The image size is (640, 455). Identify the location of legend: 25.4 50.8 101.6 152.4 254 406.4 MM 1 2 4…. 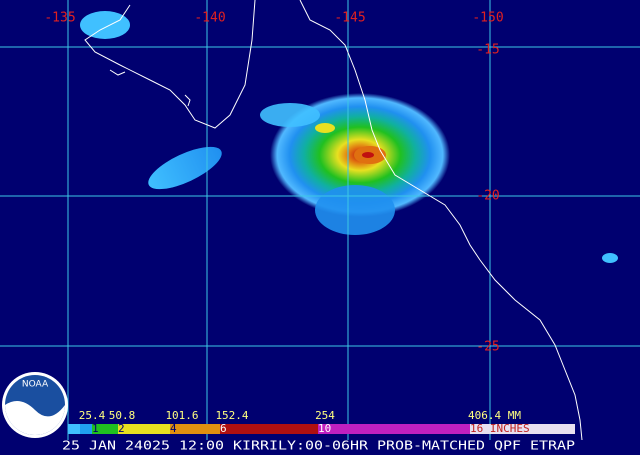
(321, 422).